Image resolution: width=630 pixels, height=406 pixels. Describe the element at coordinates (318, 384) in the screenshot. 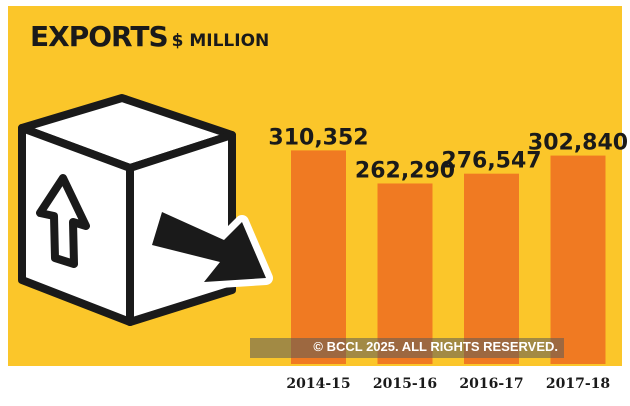

I see `category-label-2014-15: 2014-15` at that location.